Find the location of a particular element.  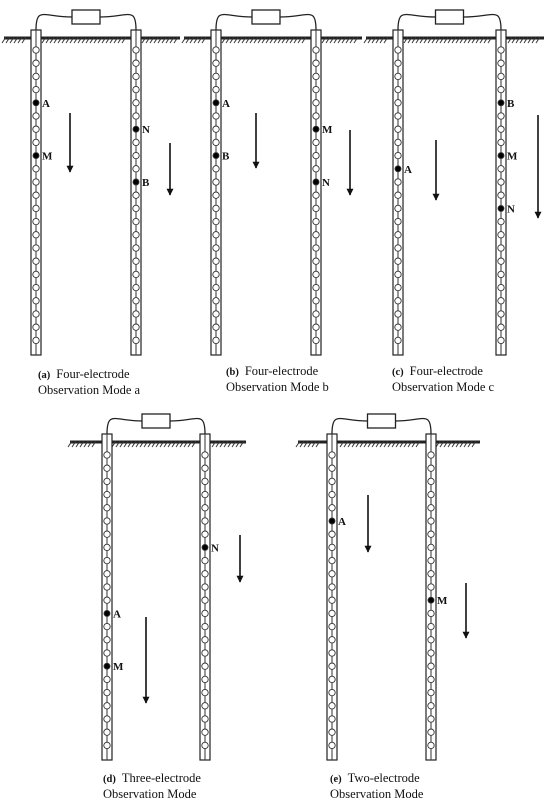

caption-c: (c) Four-electrode Observation Mode c is located at coordinates (443, 379).